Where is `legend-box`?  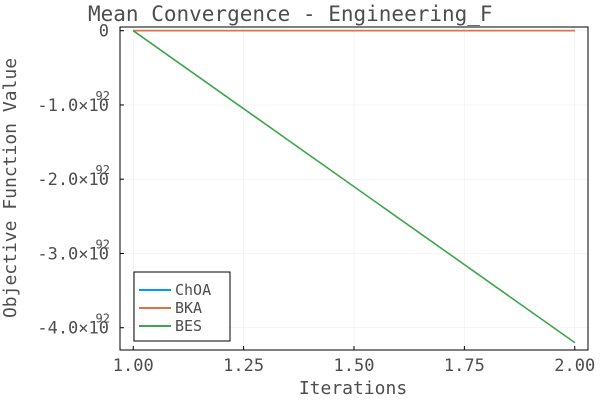
legend-box is located at coordinates (182, 306).